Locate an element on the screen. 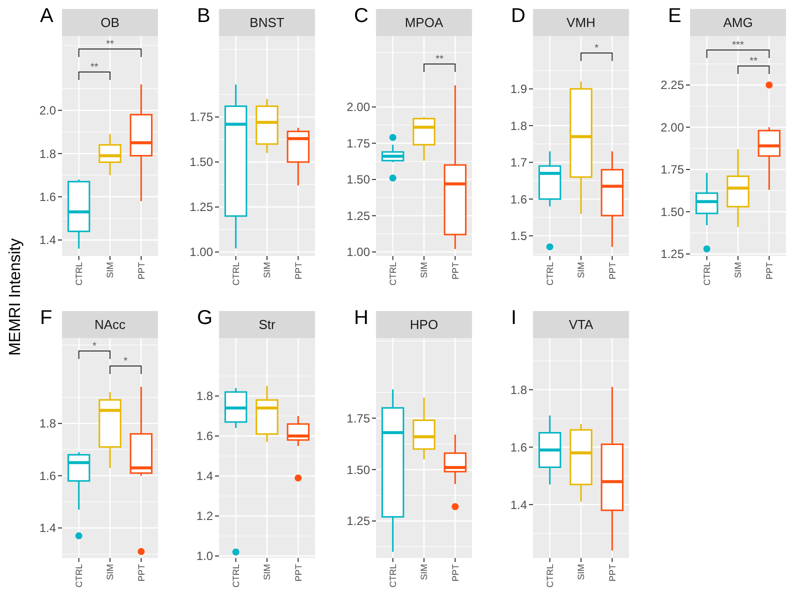 The height and width of the screenshot is (593, 787). text: E is located at coordinates (675, 16).